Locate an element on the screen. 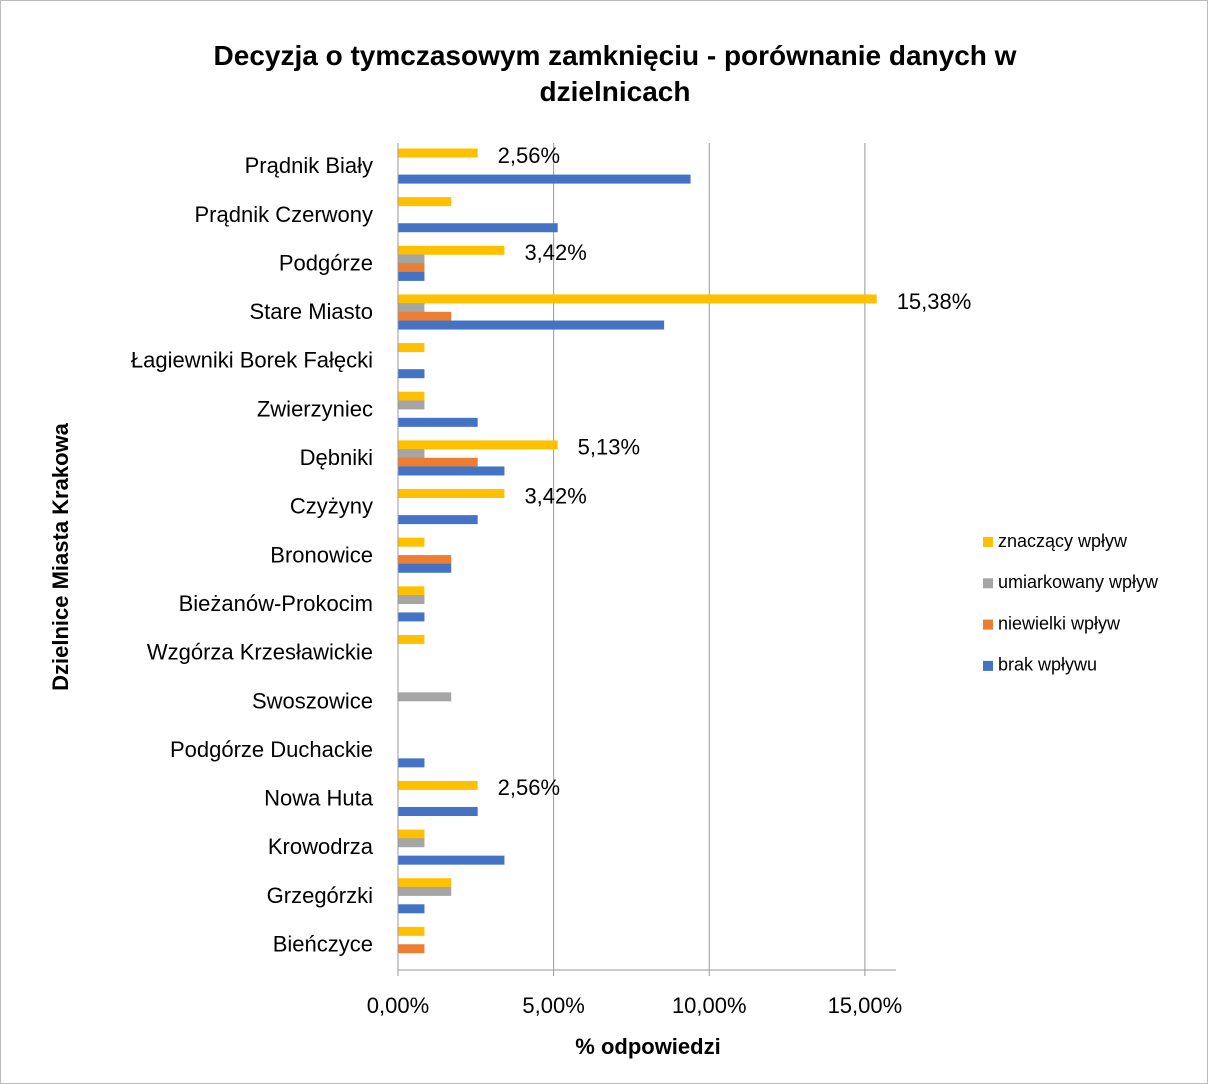  y-tick-label: Podgórze is located at coordinates (326, 262).